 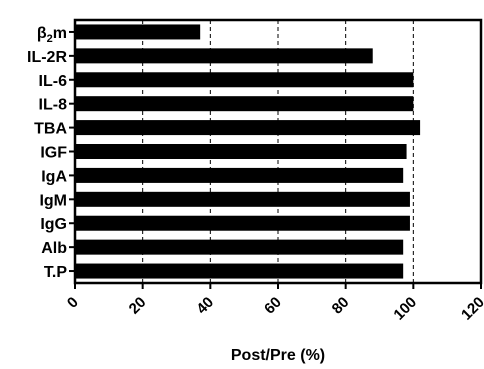 What do you see at coordinates (138, 32) in the screenshot?
I see `bar-β2m` at bounding box center [138, 32].